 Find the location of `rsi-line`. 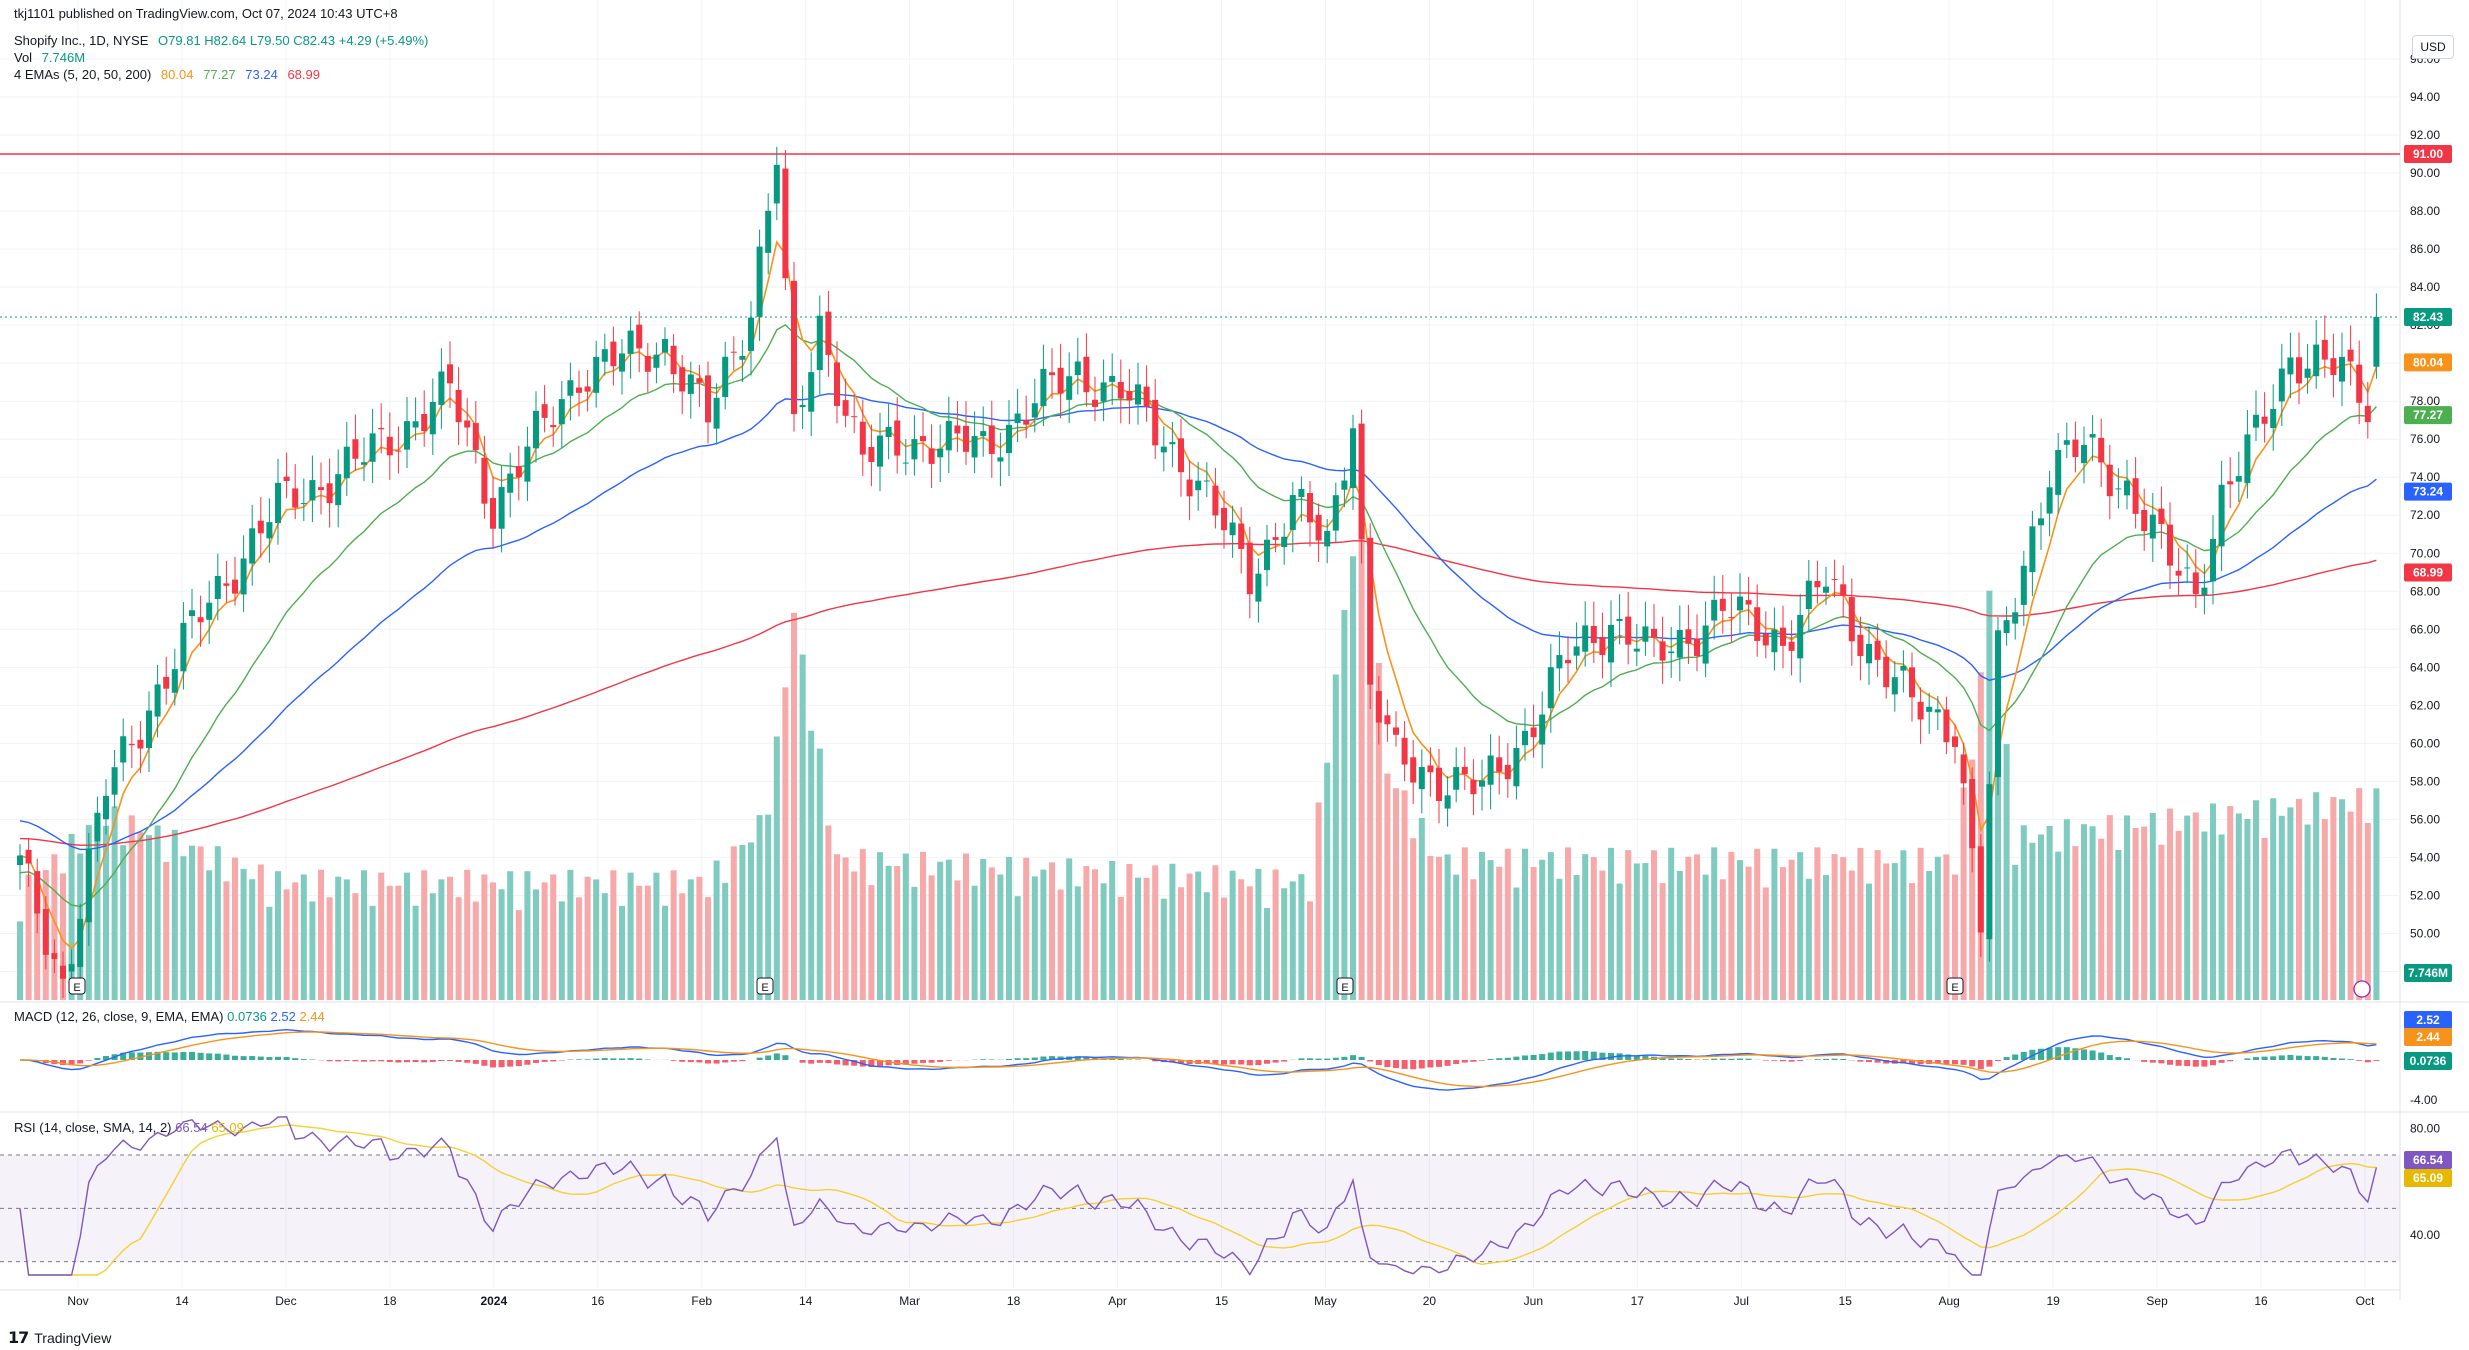

rsi-line is located at coordinates (1198, 1196).